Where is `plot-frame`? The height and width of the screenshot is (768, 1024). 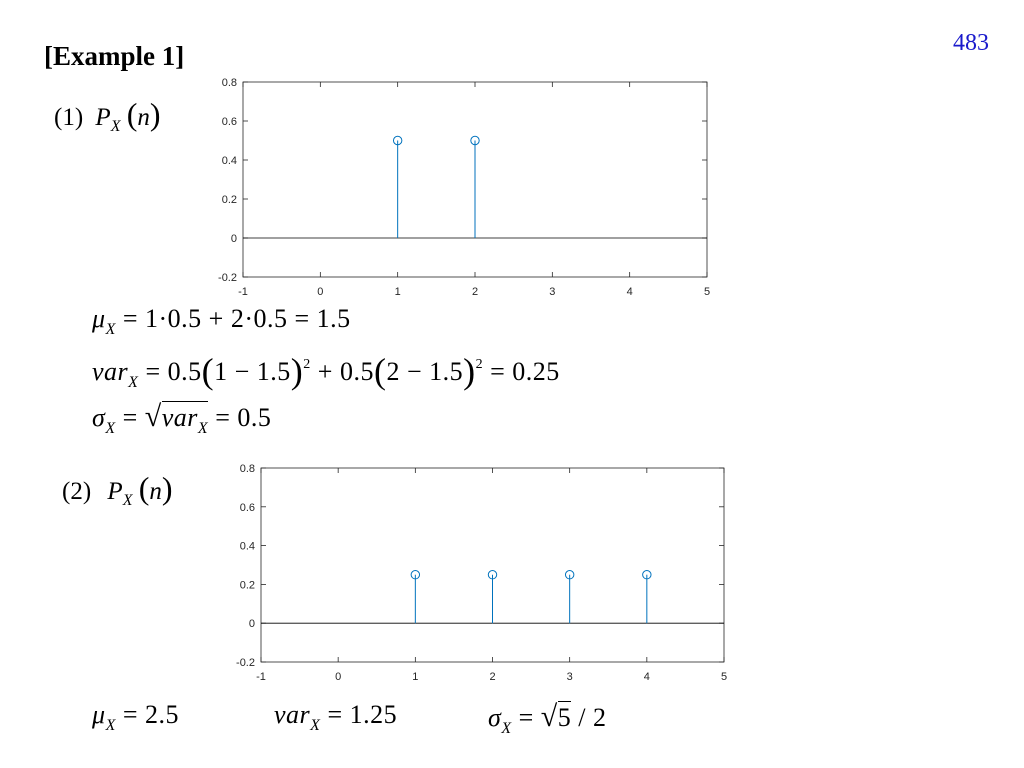 plot-frame is located at coordinates (492, 565).